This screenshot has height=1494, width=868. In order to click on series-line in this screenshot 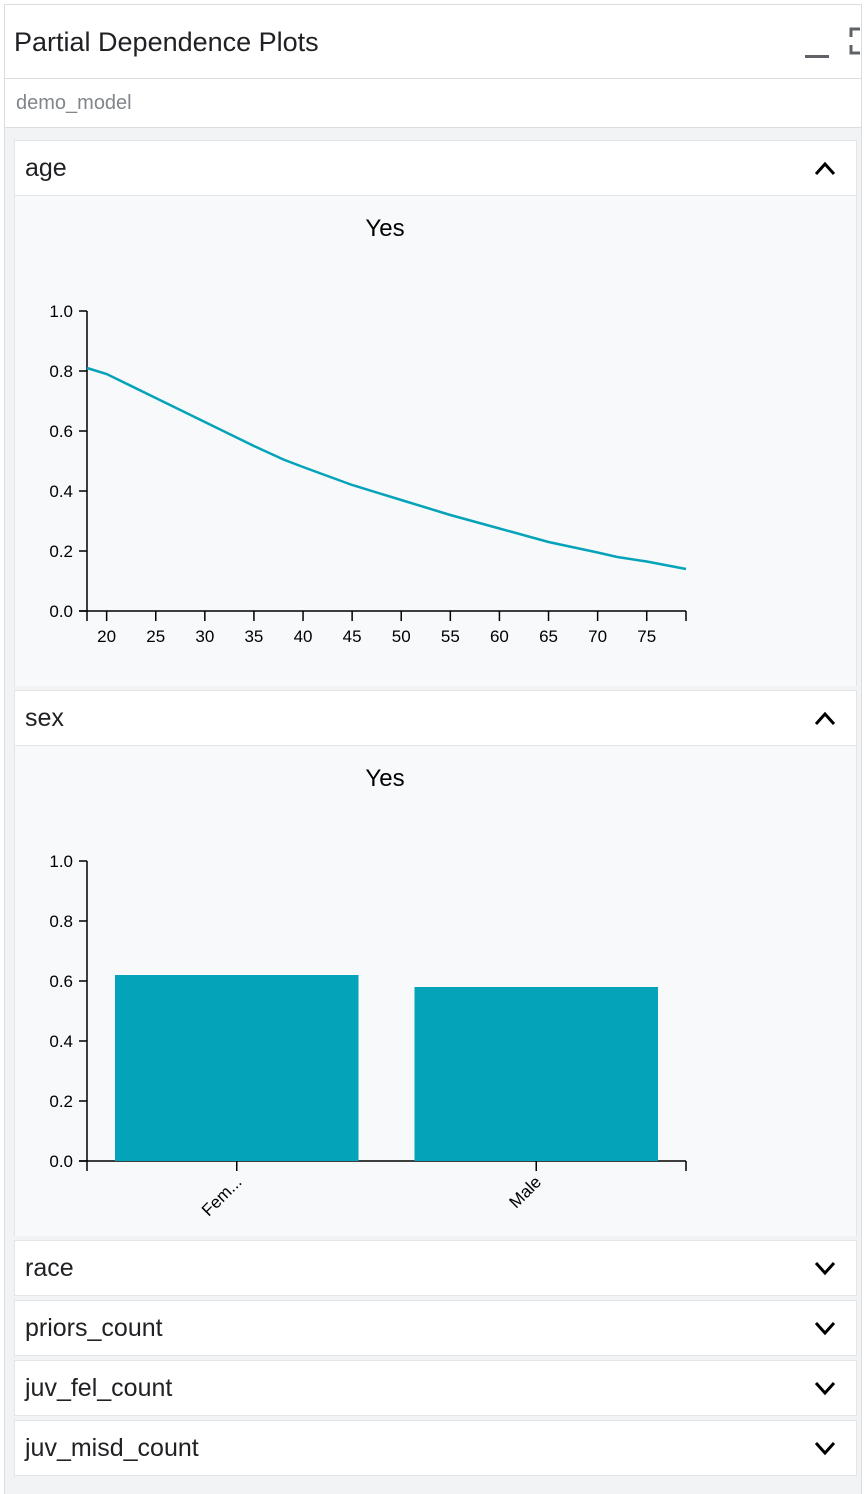, I will do `click(386, 468)`.